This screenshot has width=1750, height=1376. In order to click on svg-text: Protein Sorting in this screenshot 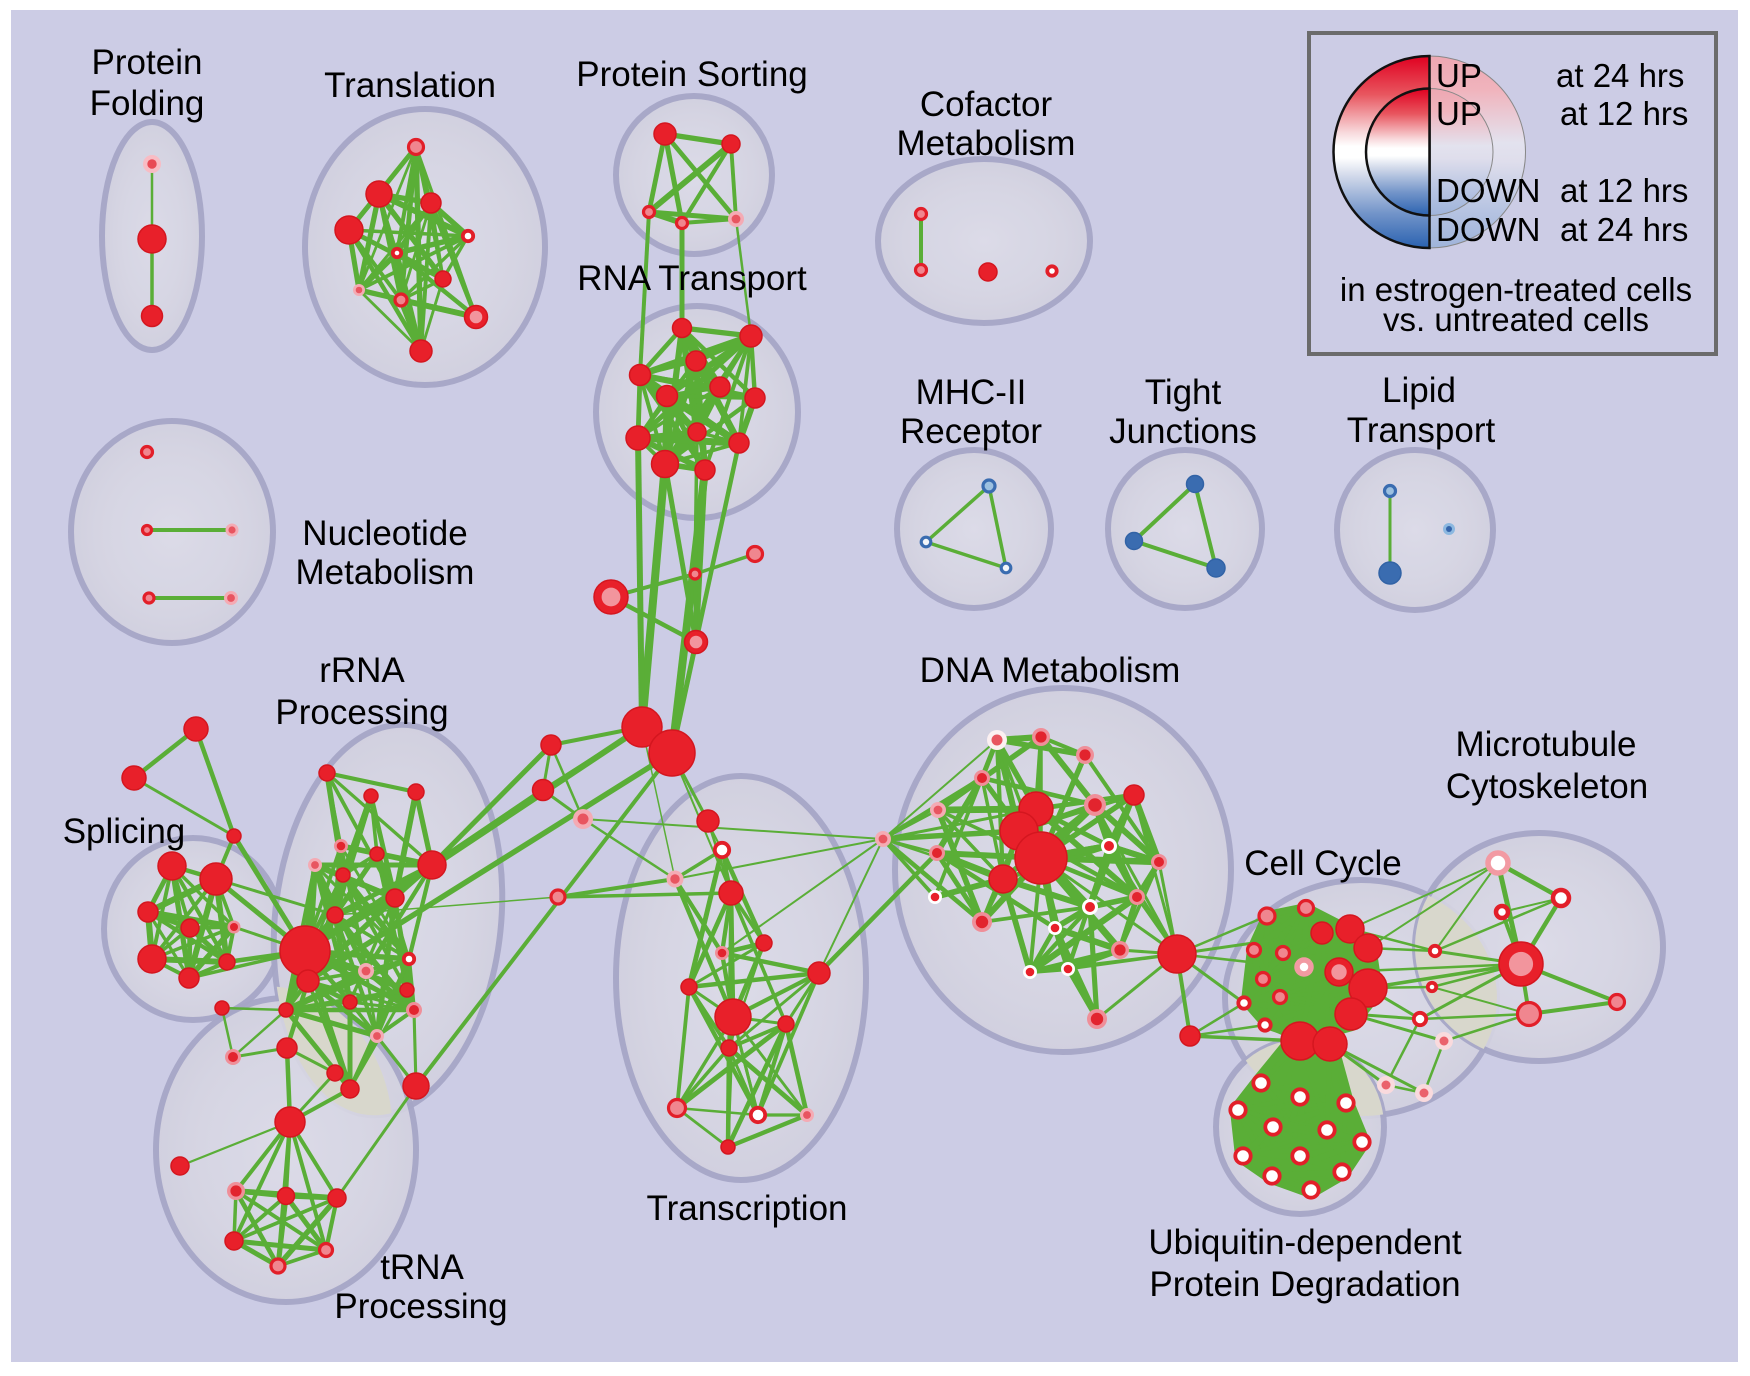, I will do `click(692, 74)`.